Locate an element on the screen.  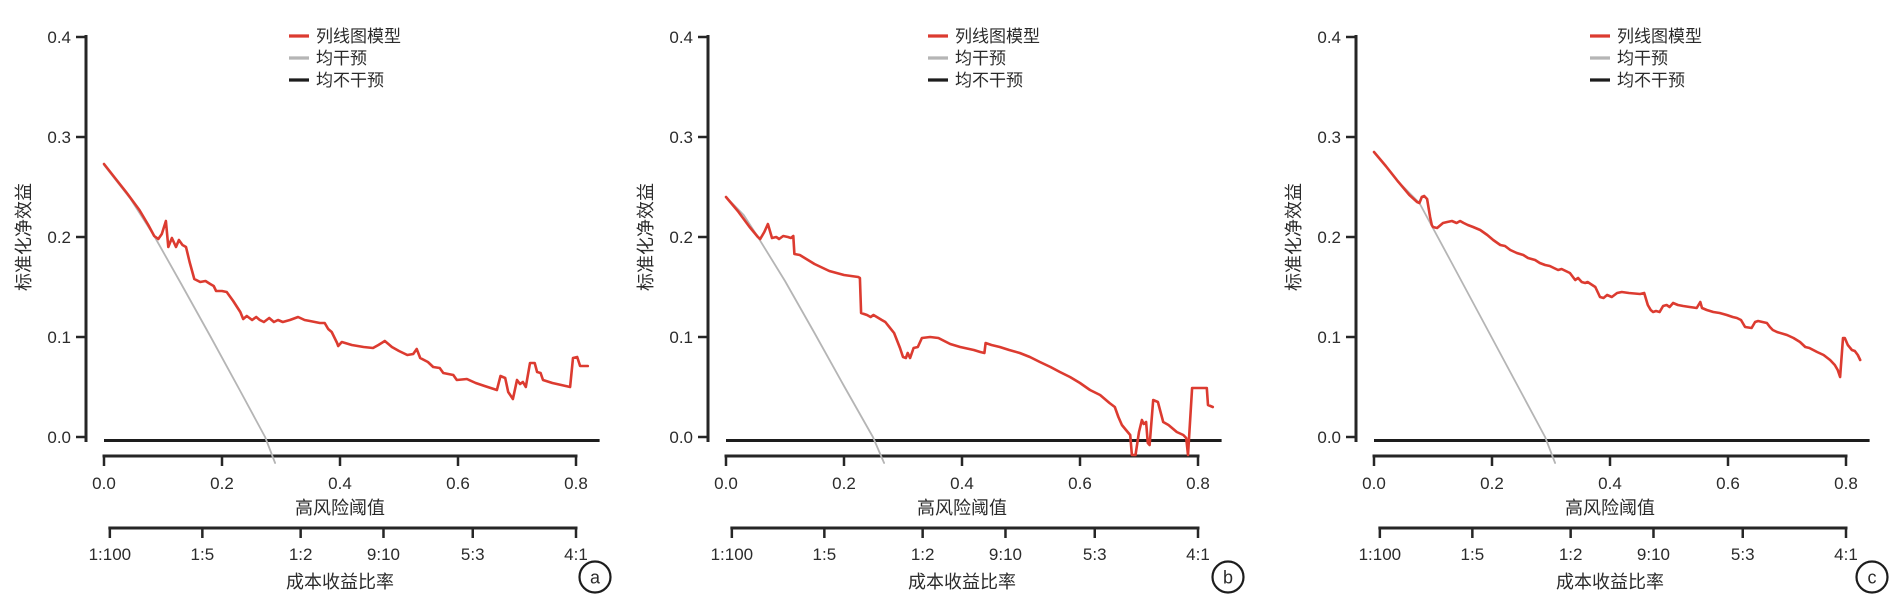
panel-tag-letter: c is located at coordinates (1872, 578).